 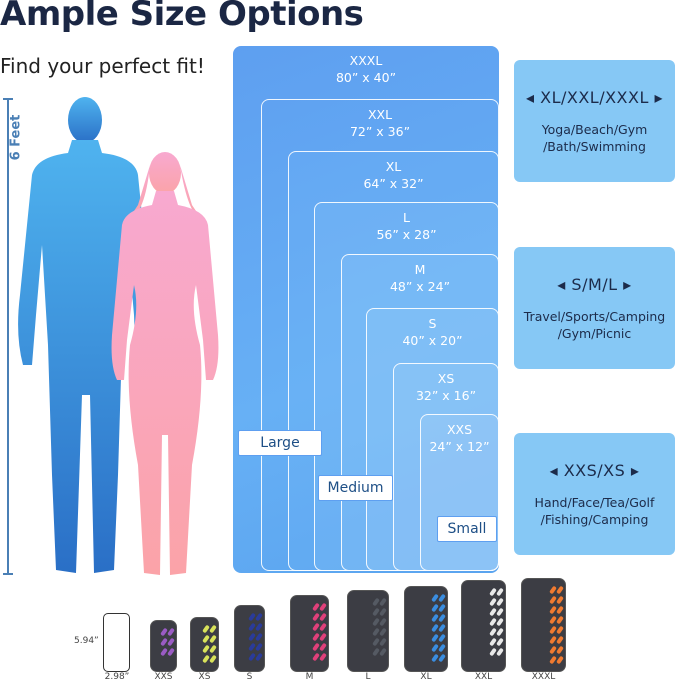 I want to click on pouch-label: XXXL, so click(x=543, y=677).